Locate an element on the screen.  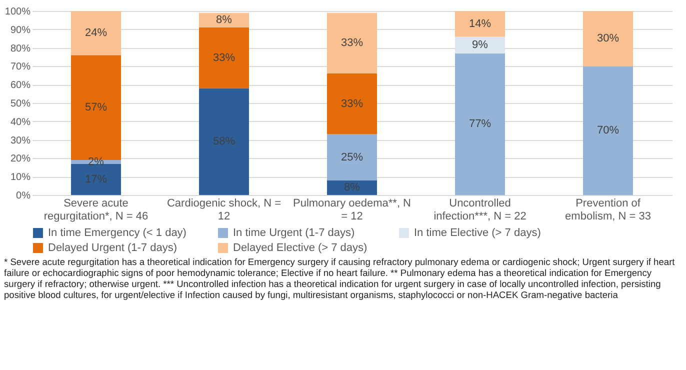
data-label: 70% is located at coordinates (608, 130).